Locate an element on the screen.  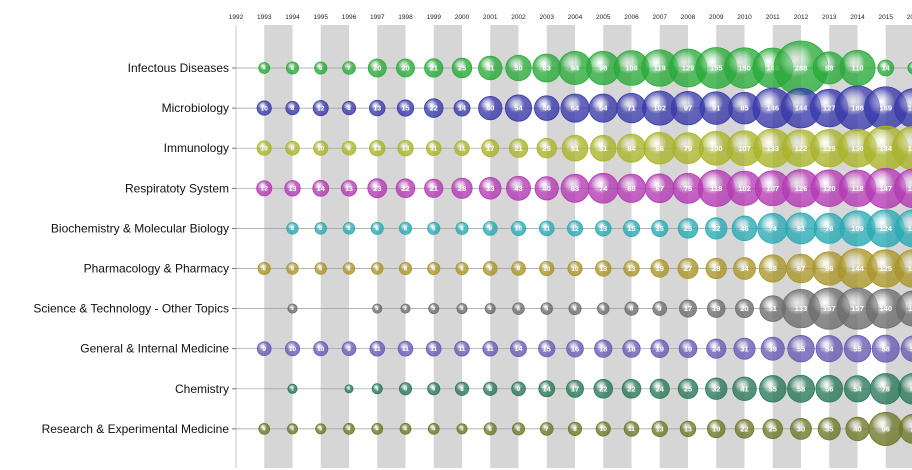
year-label: 1992 is located at coordinates (236, 17).